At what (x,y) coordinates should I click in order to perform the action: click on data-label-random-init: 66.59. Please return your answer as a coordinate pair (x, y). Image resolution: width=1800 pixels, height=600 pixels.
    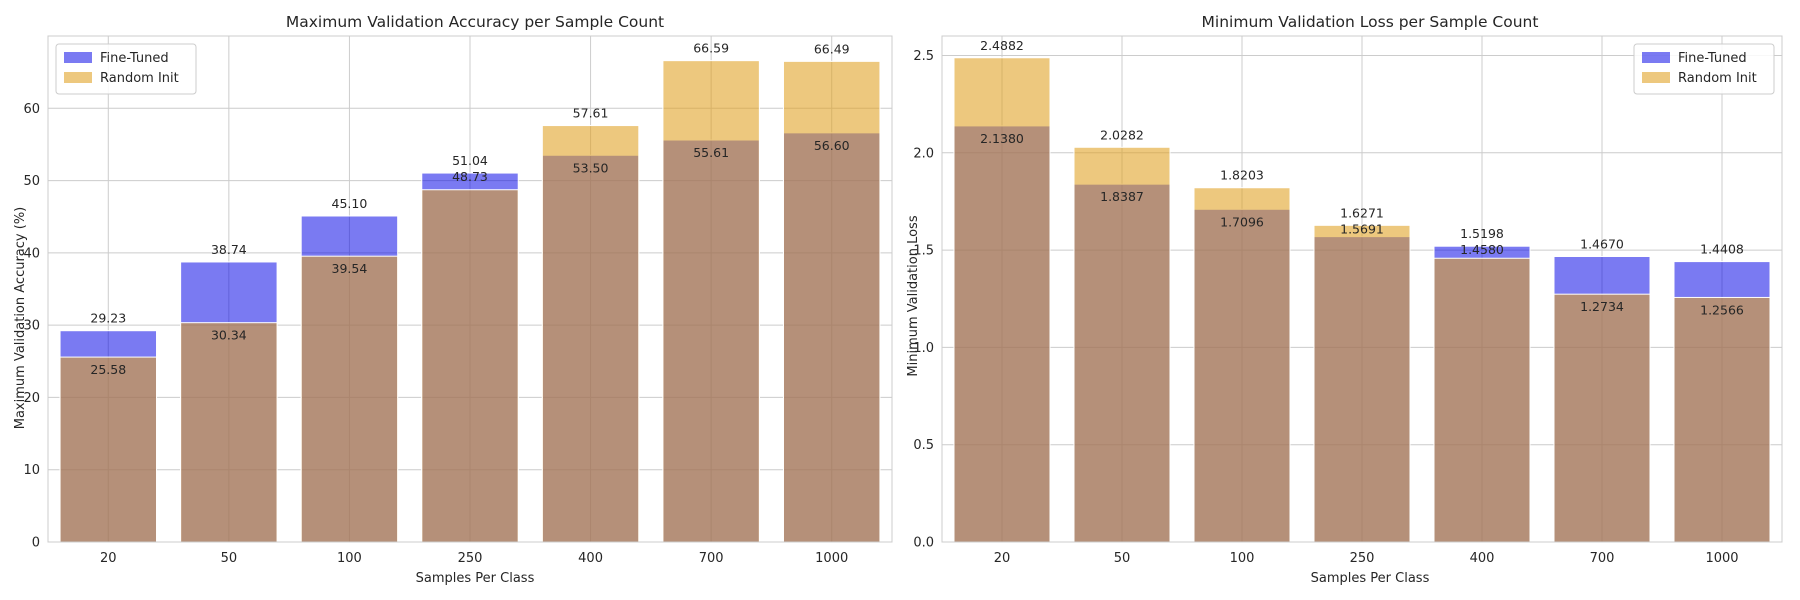
    Looking at the image, I should click on (711, 48).